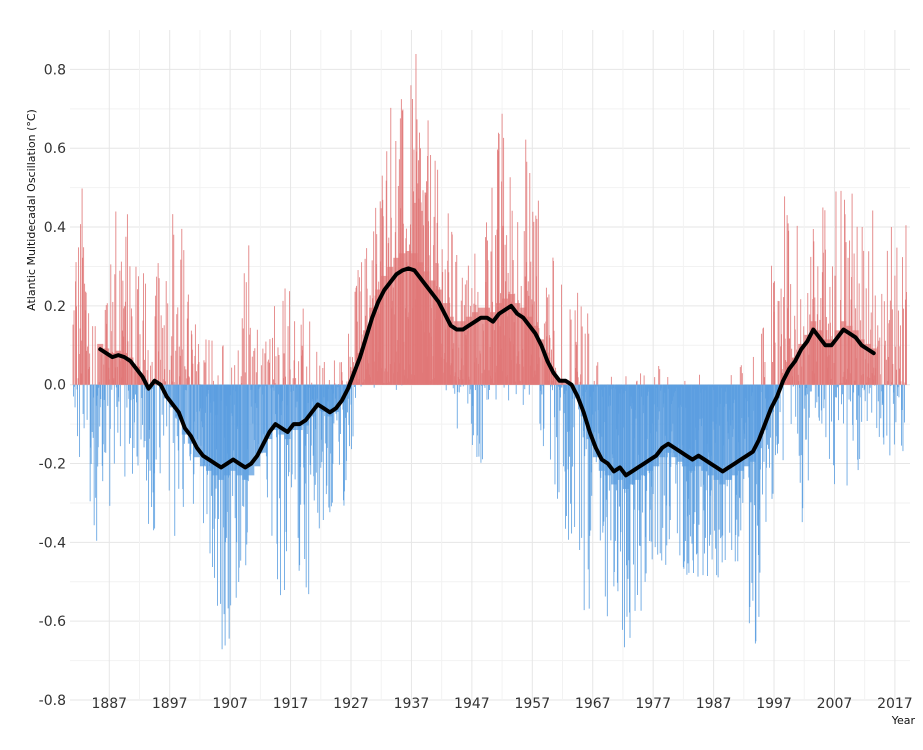 Image resolution: width=923 pixels, height=750 pixels. Describe the element at coordinates (31, 210) in the screenshot. I see `y-axis-label: Atlantic Multidecadal Oscillation (°C)` at that location.